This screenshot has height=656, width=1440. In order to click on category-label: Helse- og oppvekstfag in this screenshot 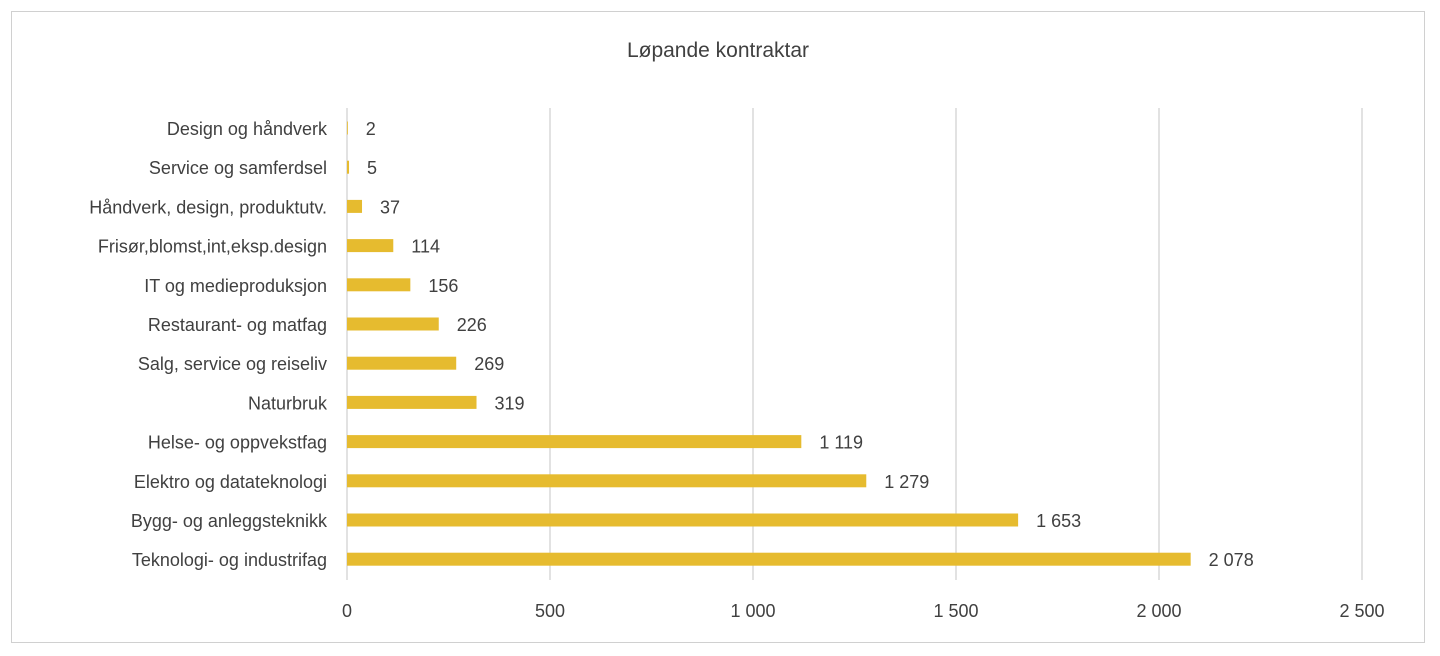, I will do `click(237, 443)`.